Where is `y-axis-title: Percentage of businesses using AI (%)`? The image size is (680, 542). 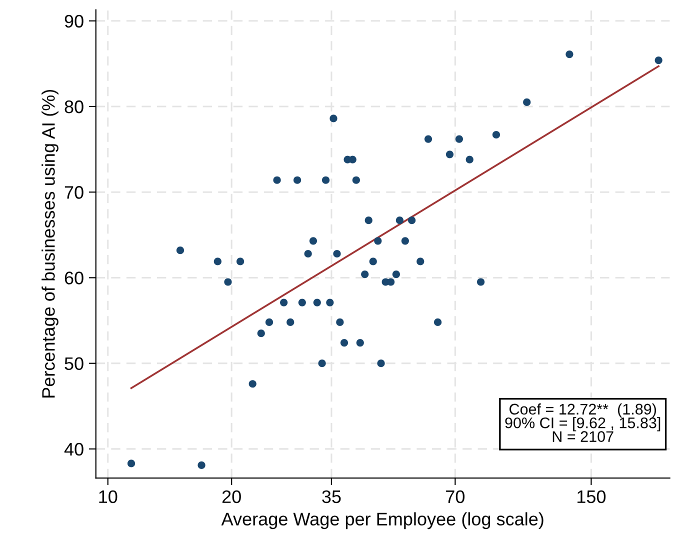 y-axis-title: Percentage of businesses using AI (%) is located at coordinates (50, 244).